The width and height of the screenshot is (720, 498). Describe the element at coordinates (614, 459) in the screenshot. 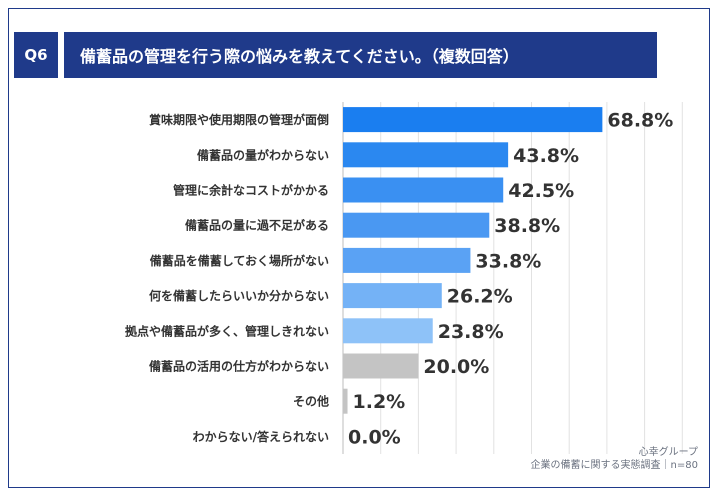

I see `chart-footer: 心幸グループ 企業の備蓄に関する実態調査｜n=80` at that location.